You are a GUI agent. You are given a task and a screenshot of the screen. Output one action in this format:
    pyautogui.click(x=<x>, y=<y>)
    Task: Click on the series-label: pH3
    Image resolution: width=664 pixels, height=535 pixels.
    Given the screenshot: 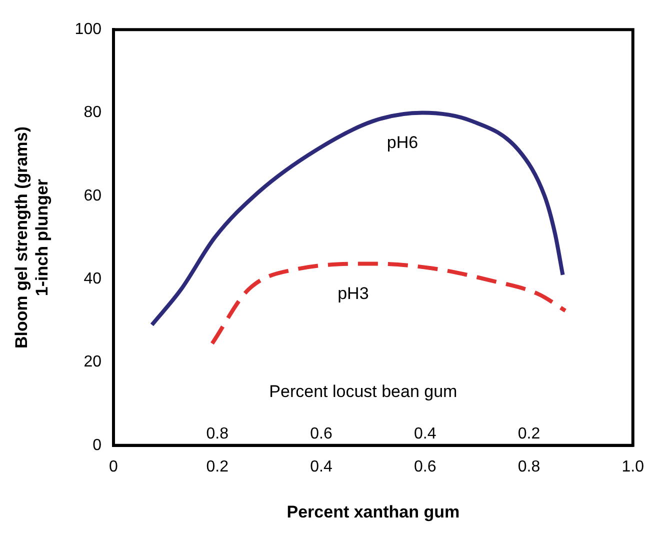 What is the action you would take?
    pyautogui.click(x=353, y=293)
    